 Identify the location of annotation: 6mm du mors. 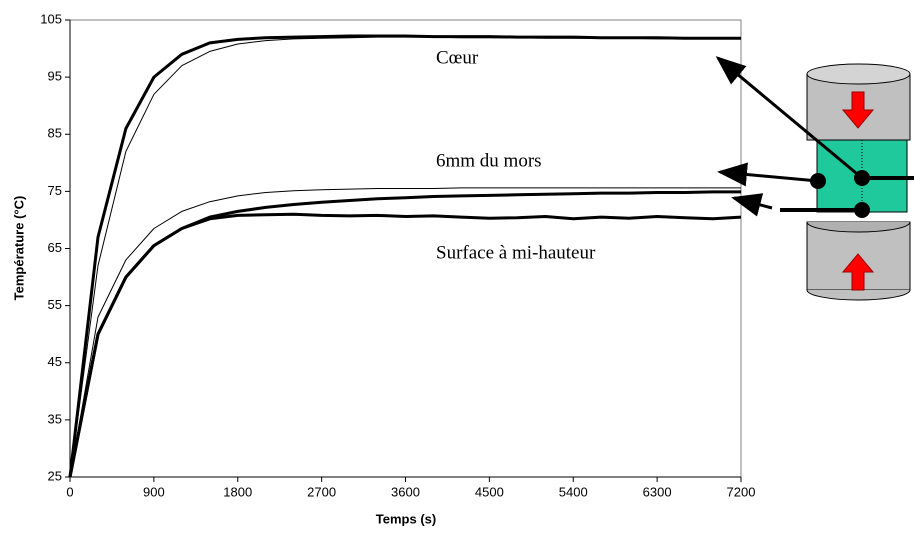
(489, 160).